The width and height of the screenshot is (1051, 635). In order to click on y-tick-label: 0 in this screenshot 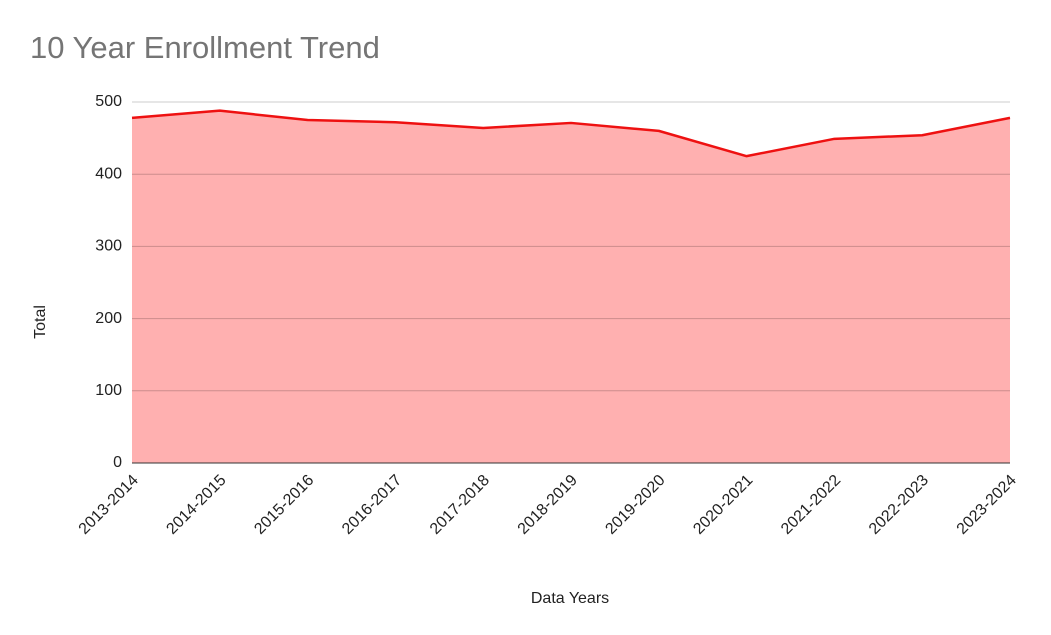, I will do `click(117, 462)`.